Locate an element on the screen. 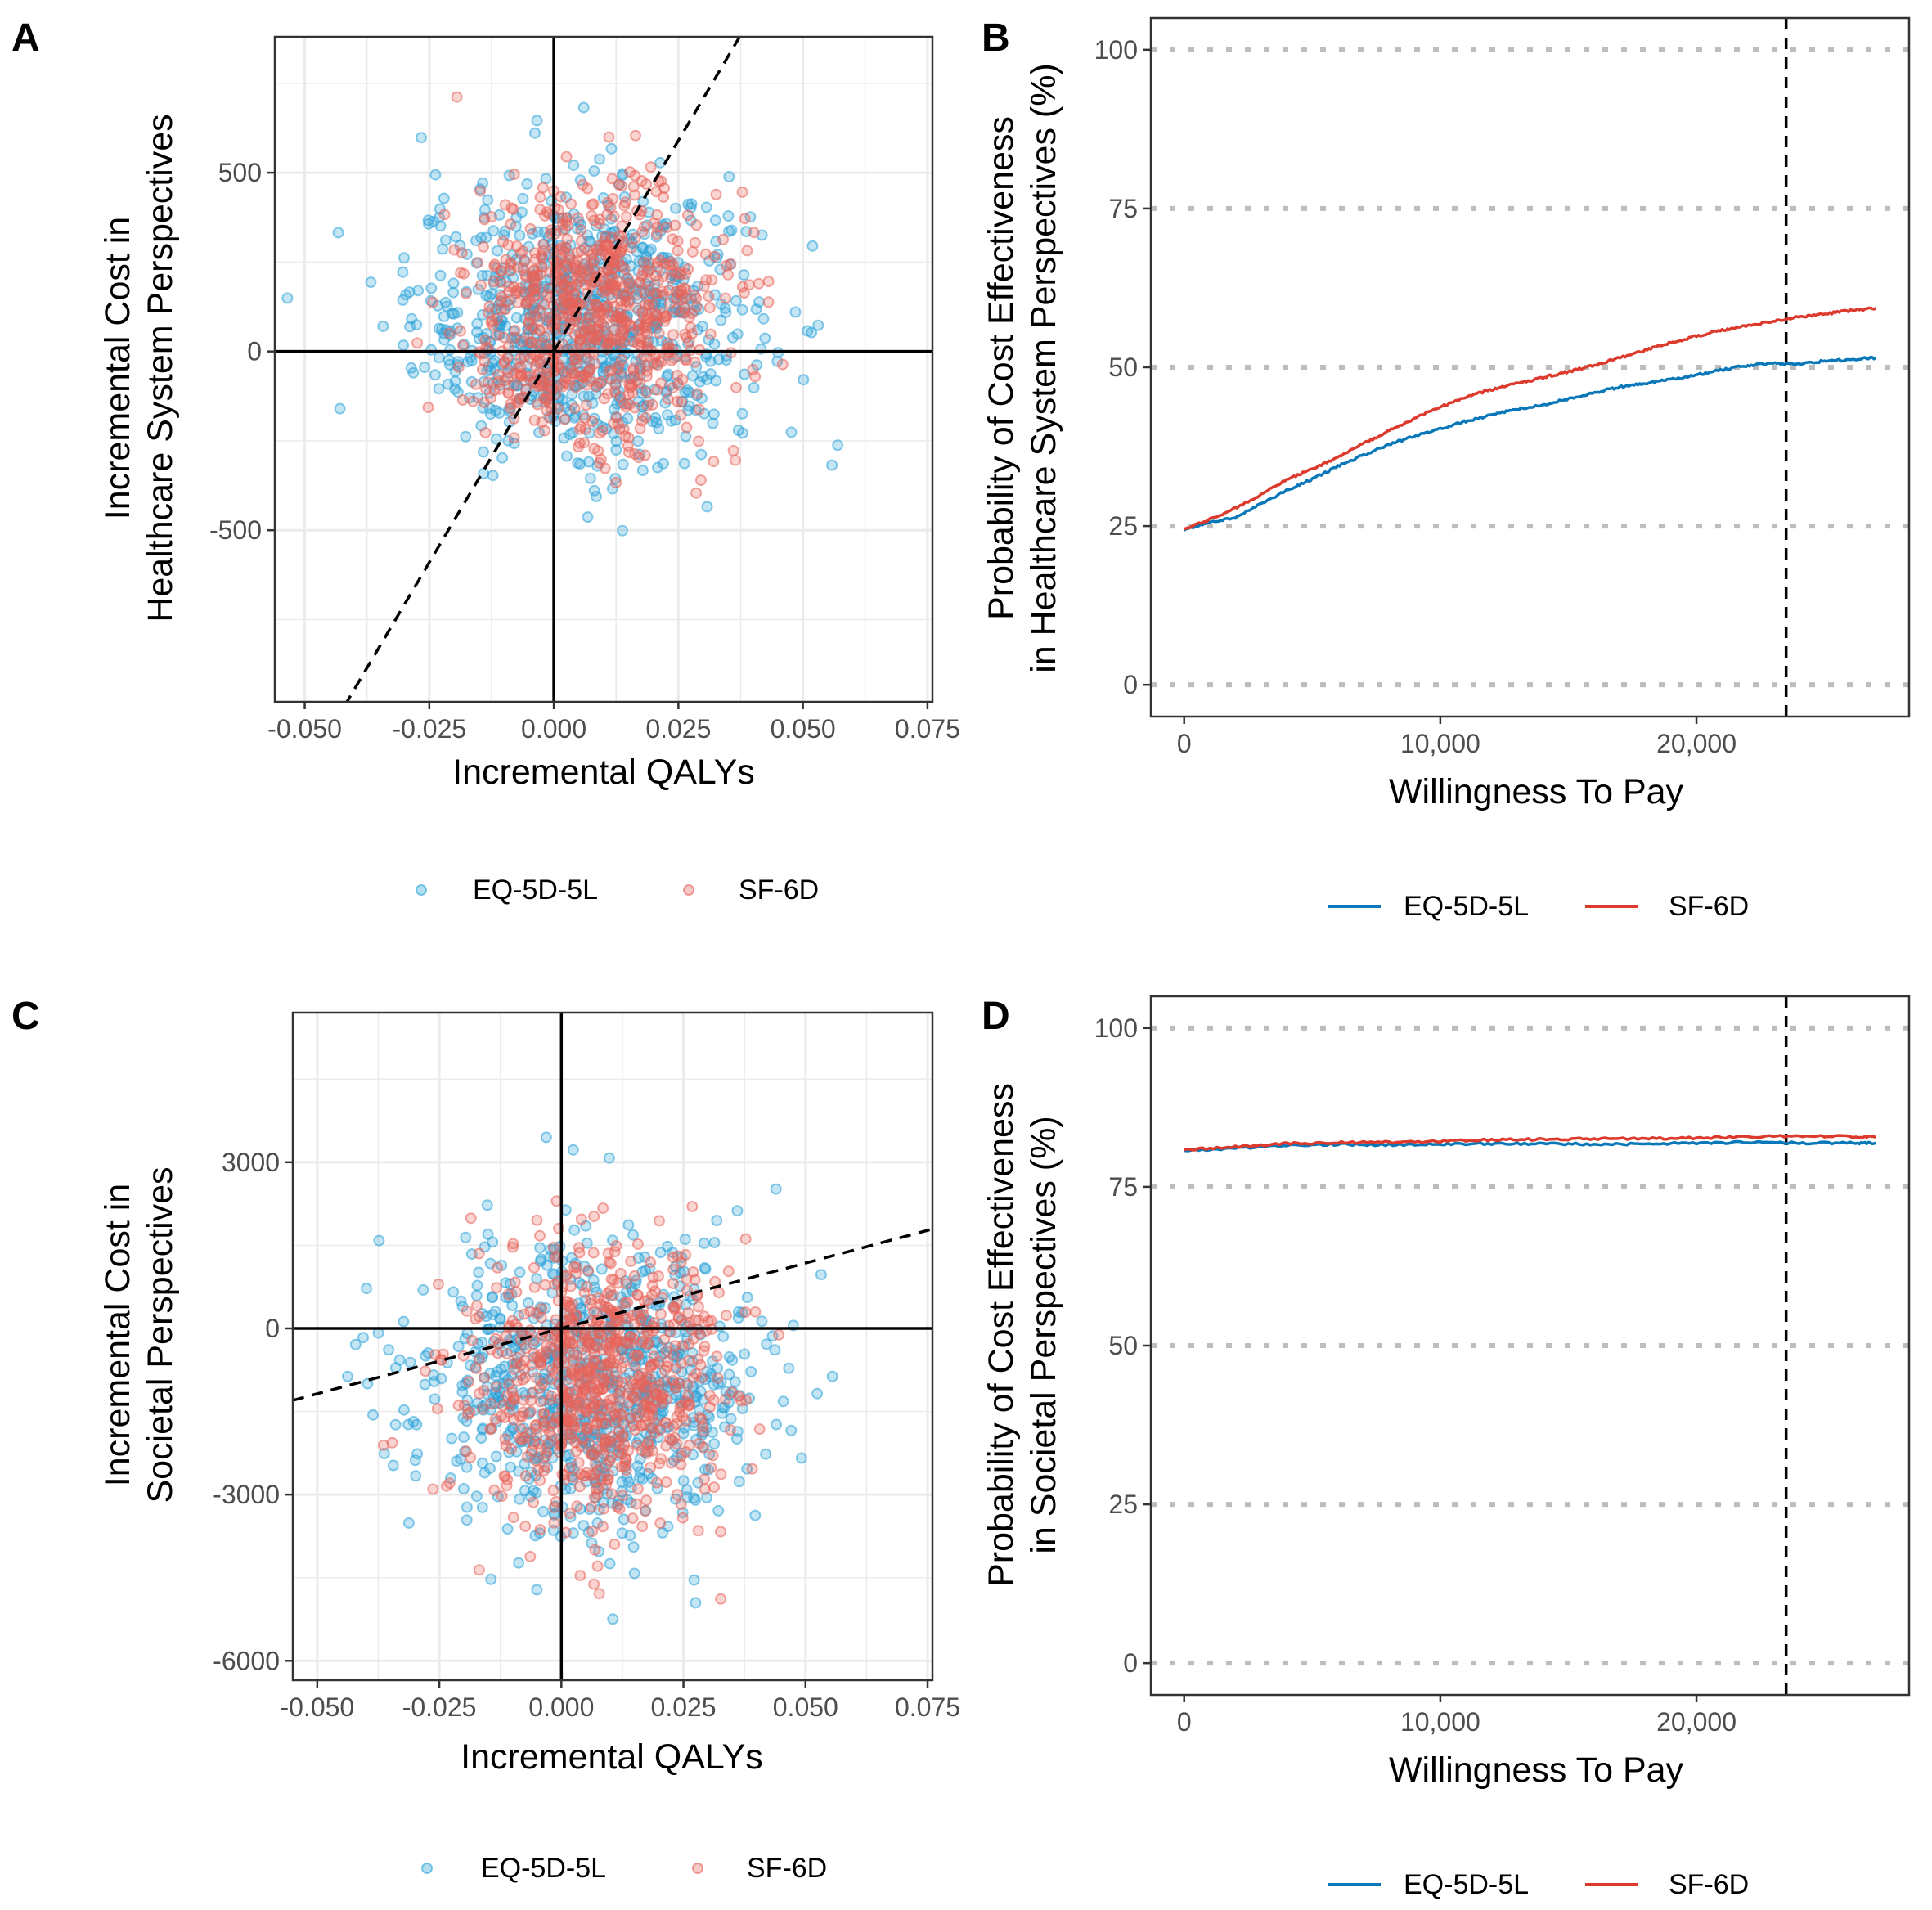 This screenshot has height=1910, width=1932. panel-a-xtick-label: 0.075 is located at coordinates (928, 729).